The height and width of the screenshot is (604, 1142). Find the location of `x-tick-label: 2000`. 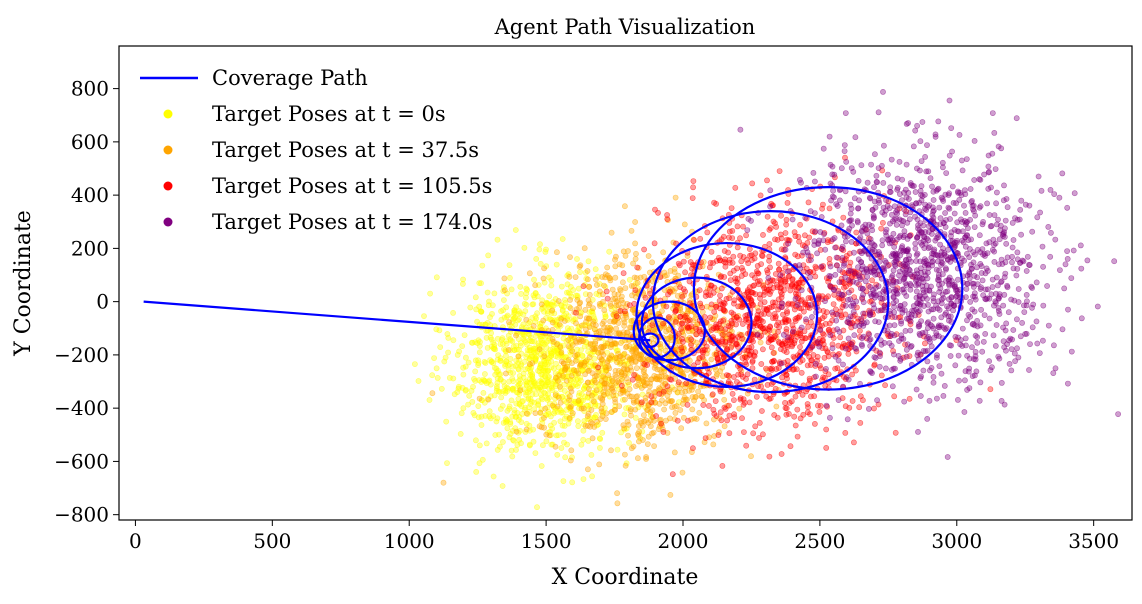

x-tick-label: 2000 is located at coordinates (683, 541).